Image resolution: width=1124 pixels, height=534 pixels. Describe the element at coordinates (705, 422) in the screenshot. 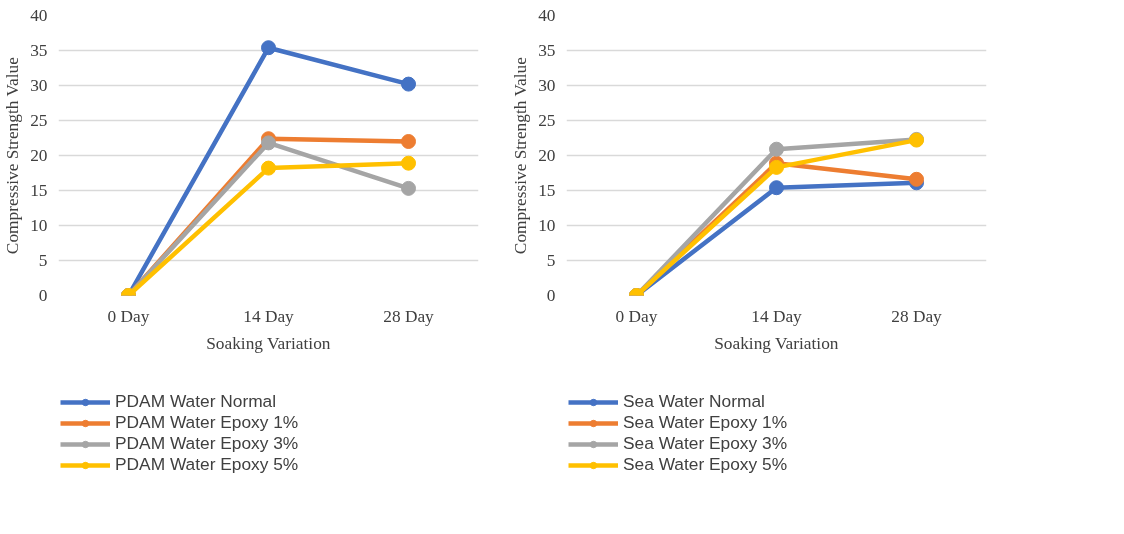

I see `legend-label: Sea Water Epoxy 1%` at that location.